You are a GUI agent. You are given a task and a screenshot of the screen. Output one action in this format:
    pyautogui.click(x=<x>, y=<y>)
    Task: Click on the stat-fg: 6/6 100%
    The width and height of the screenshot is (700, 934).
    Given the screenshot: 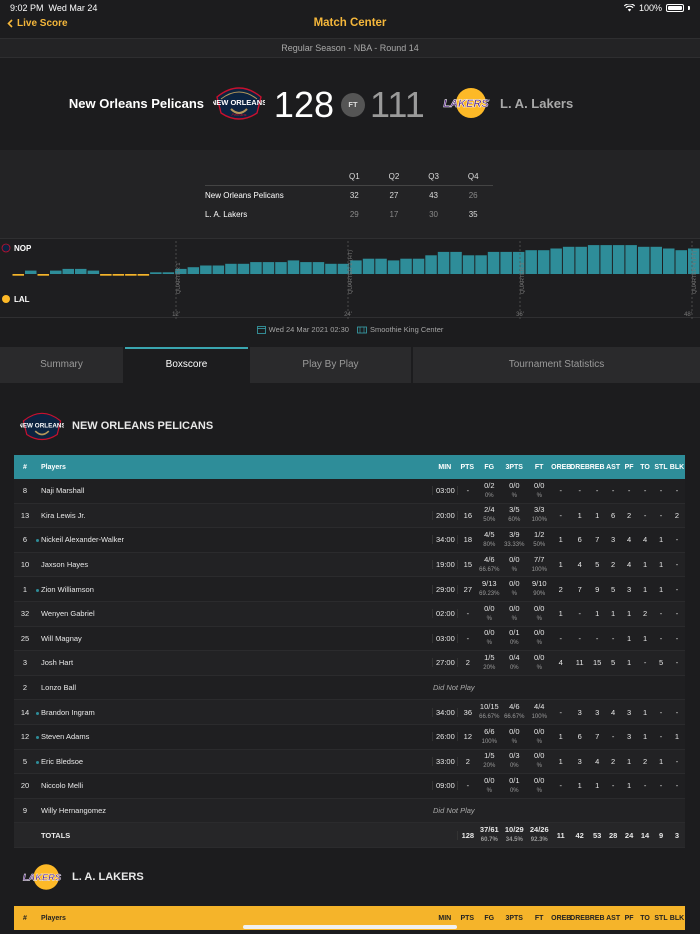 What is the action you would take?
    pyautogui.click(x=489, y=735)
    